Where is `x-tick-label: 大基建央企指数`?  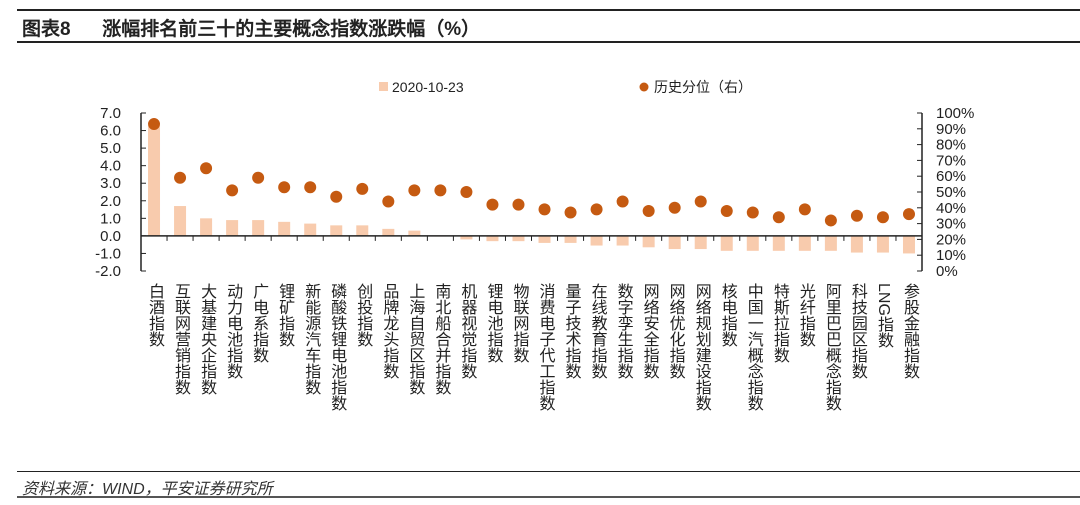
x-tick-label: 大基建央企指数 is located at coordinates (207, 339).